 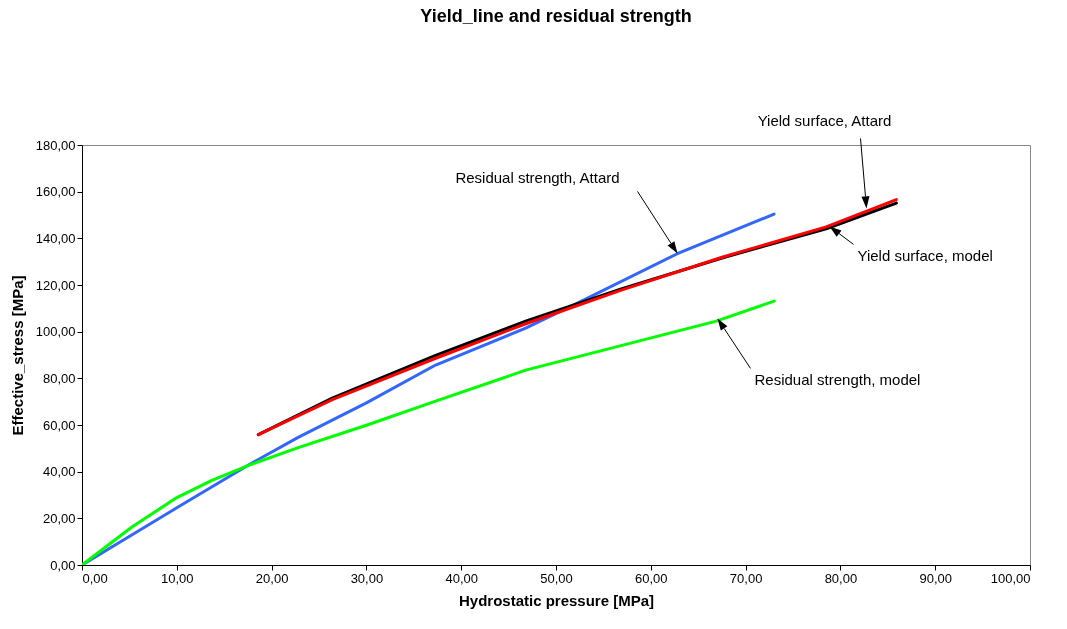 I want to click on y-tick-label: 140,00, so click(x=55, y=238).